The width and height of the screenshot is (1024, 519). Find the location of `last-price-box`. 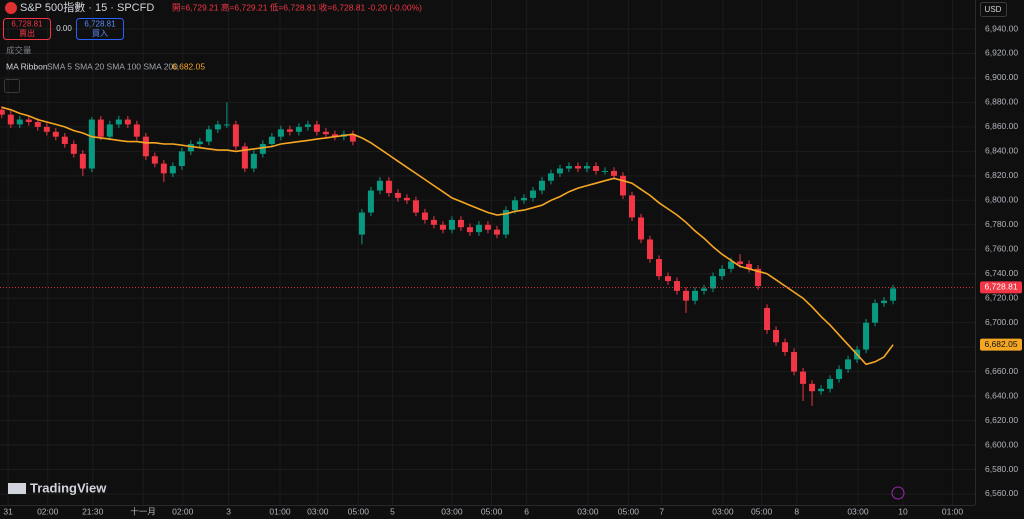

last-price-box is located at coordinates (1001, 287).